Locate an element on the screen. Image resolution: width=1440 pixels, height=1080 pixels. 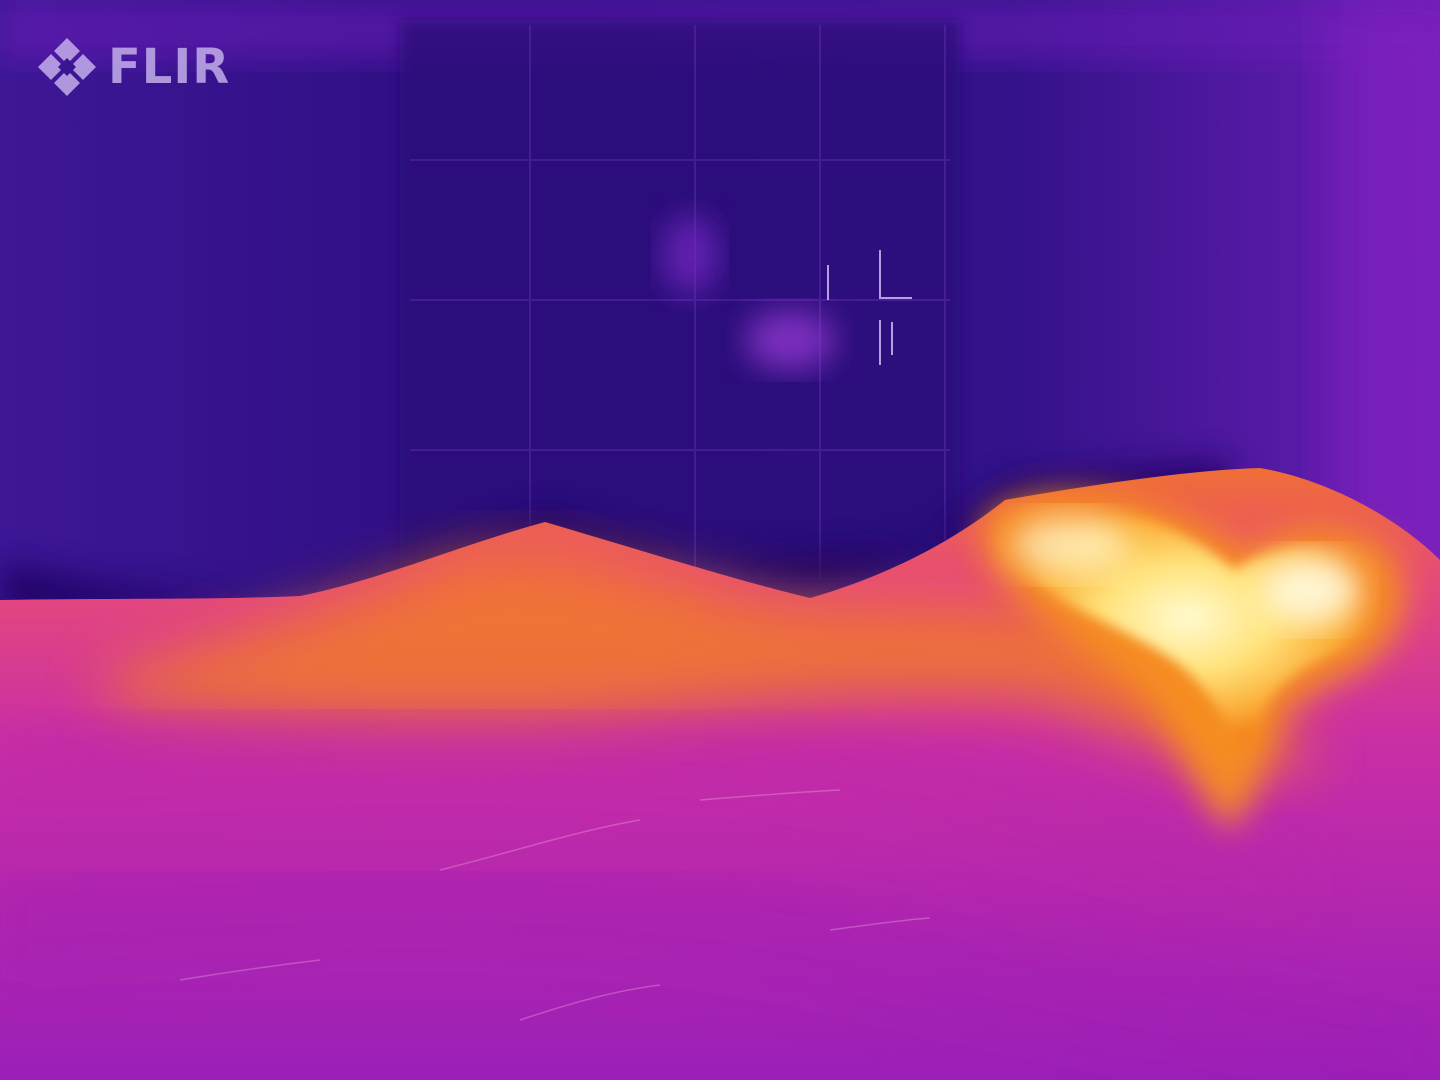
flir-diamond-logo-icon is located at coordinates (67, 67).